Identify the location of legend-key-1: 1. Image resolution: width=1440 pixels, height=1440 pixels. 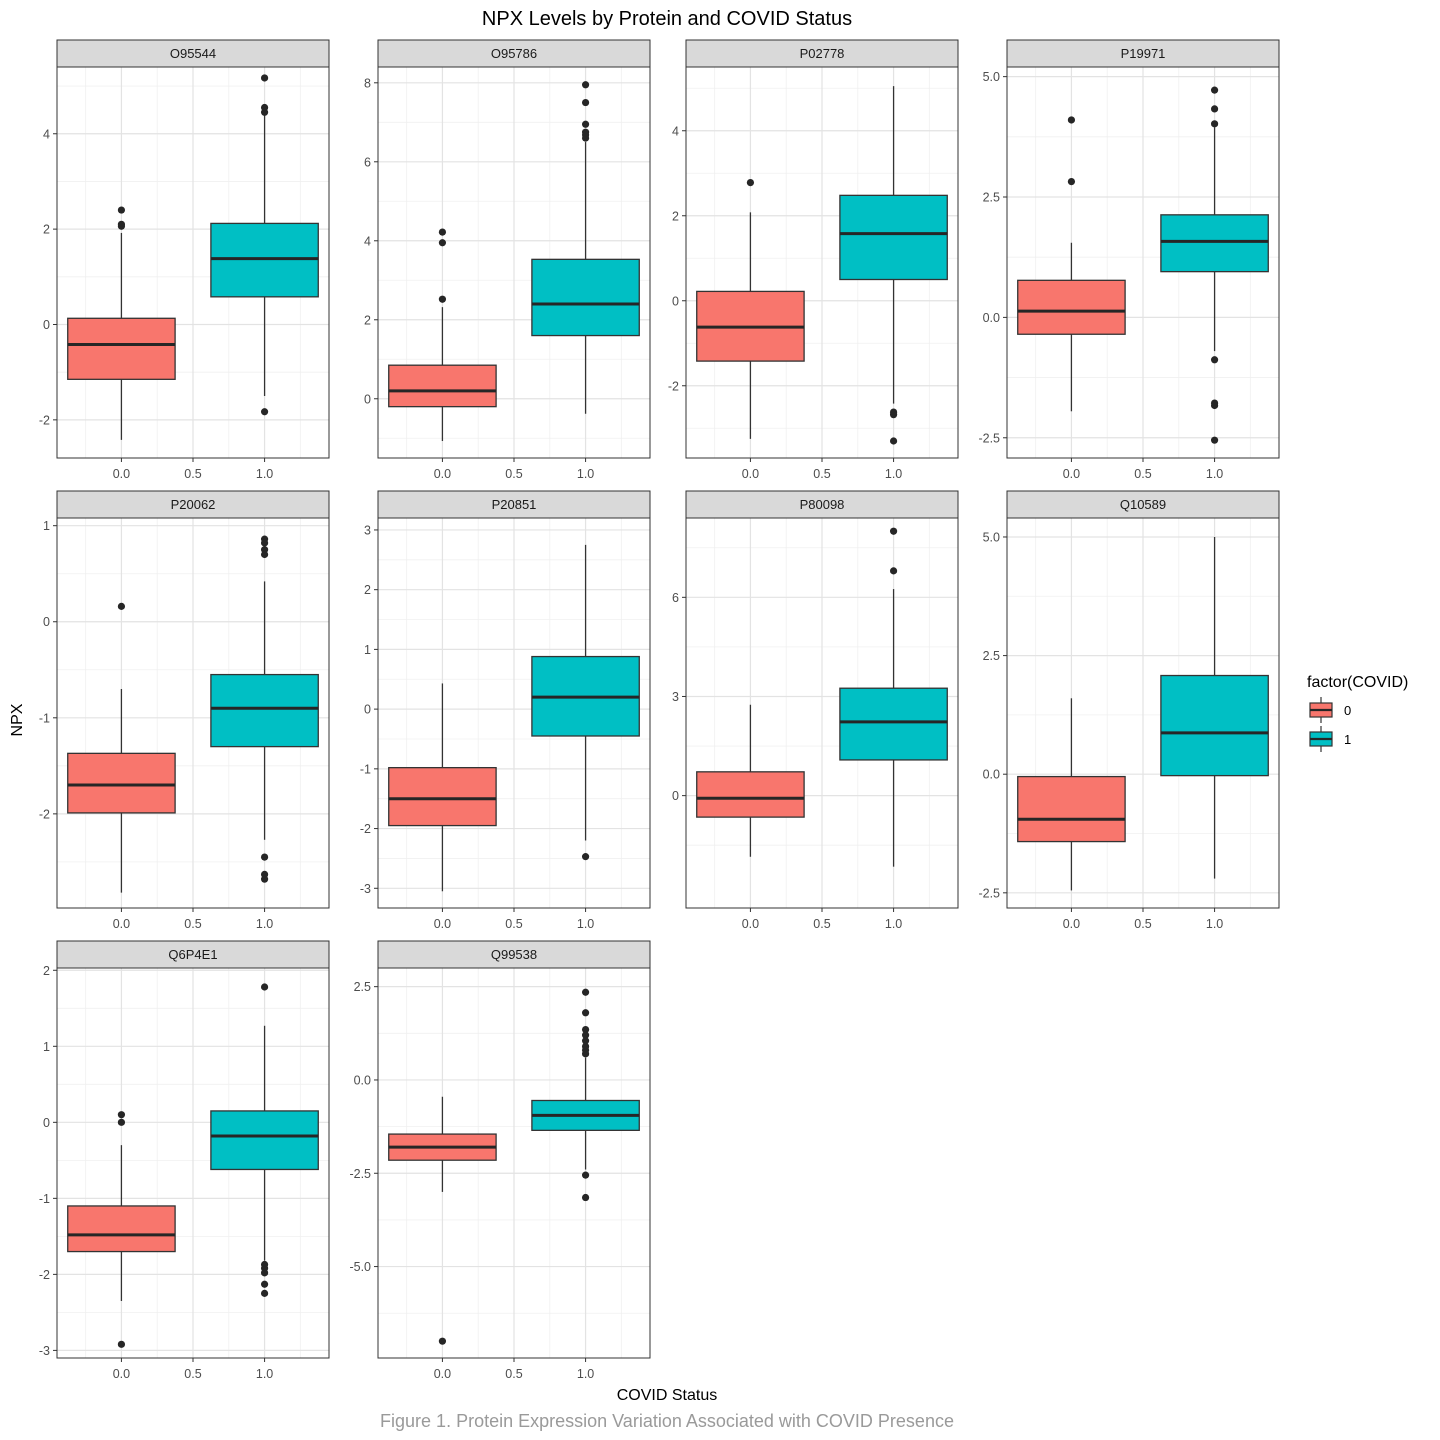
(1330, 739).